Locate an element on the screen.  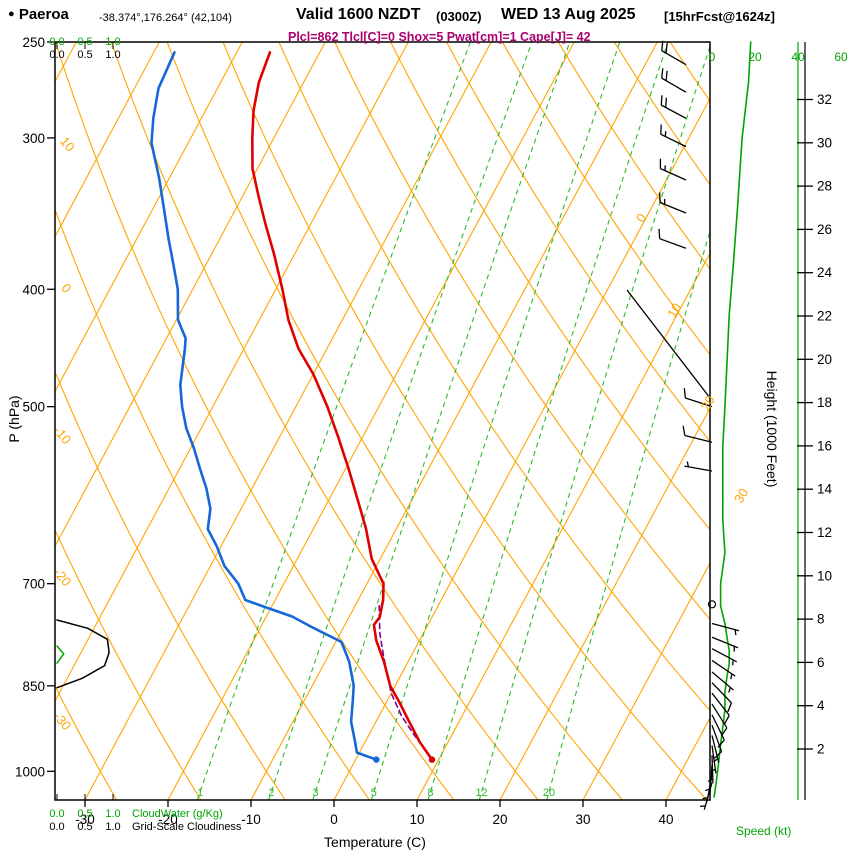
cloudwater-bottom-0: 0.0 is located at coordinates (57, 814).